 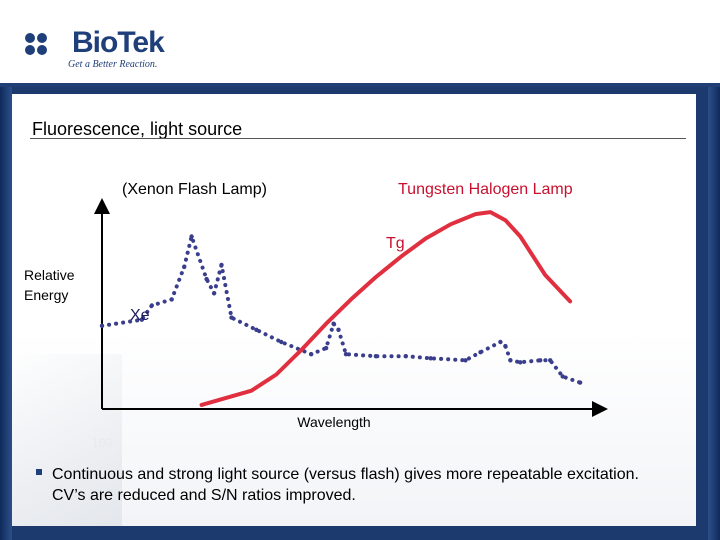 I want to click on title-underline, so click(x=358, y=138).